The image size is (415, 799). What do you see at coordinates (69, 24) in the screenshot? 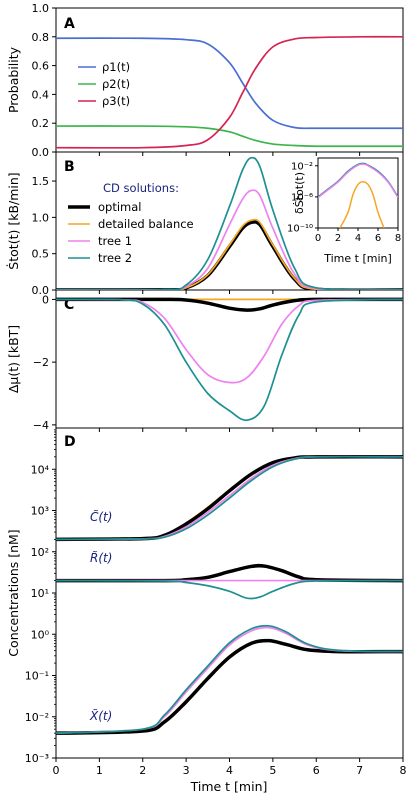
I see `panel-letter-a: A` at bounding box center [69, 24].